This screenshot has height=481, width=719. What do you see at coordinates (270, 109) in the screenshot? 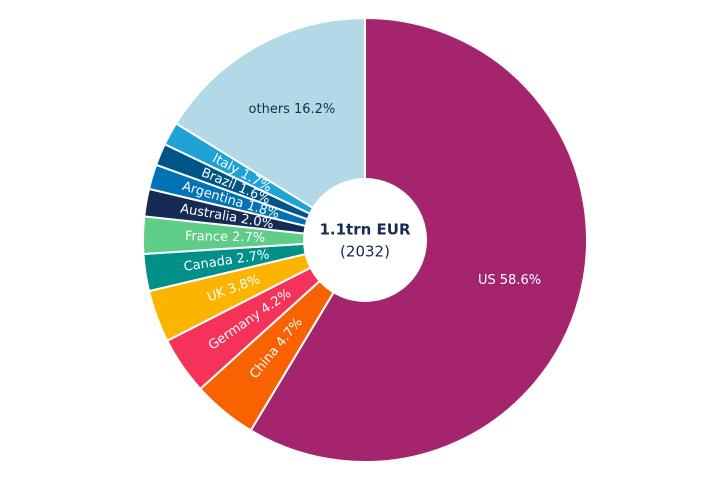
I see `category-label: others` at bounding box center [270, 109].